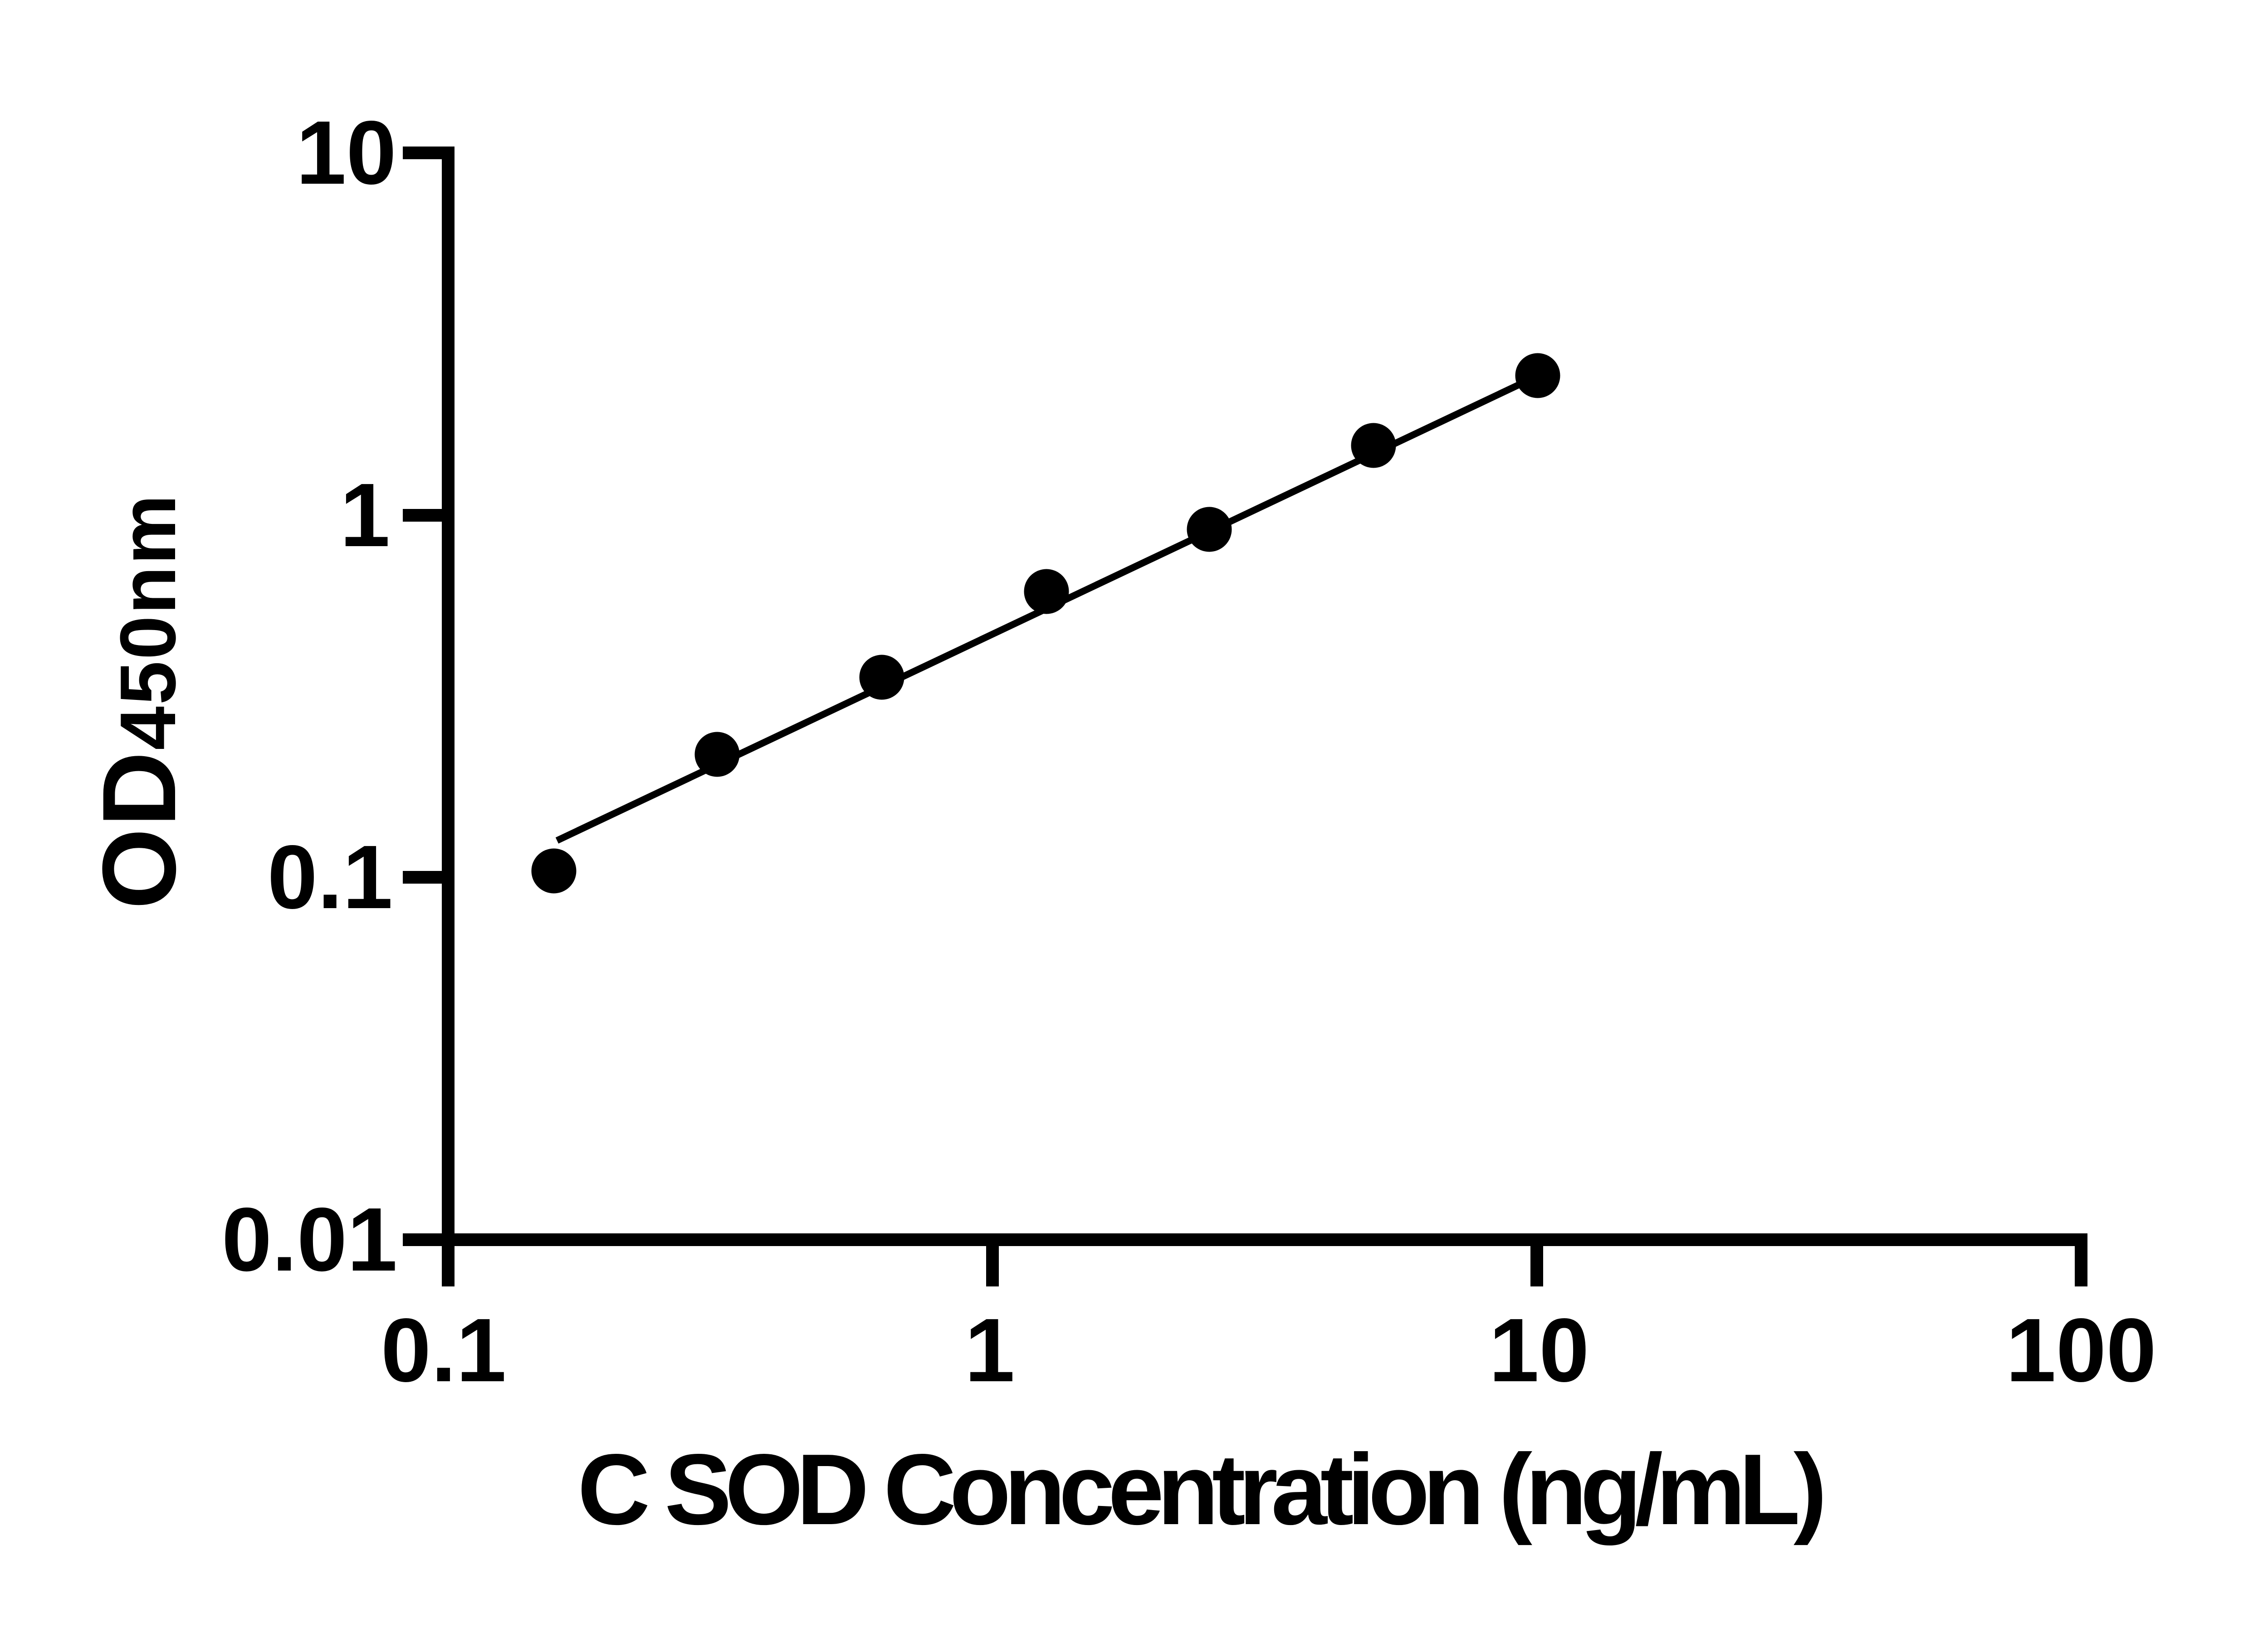  I want to click on svg-text: 0.01, so click(310, 1239).